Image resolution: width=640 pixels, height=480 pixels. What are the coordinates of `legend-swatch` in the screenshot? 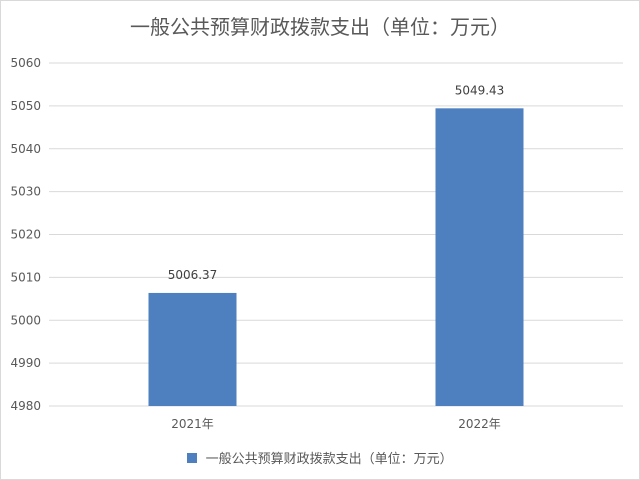 It's located at (192, 457).